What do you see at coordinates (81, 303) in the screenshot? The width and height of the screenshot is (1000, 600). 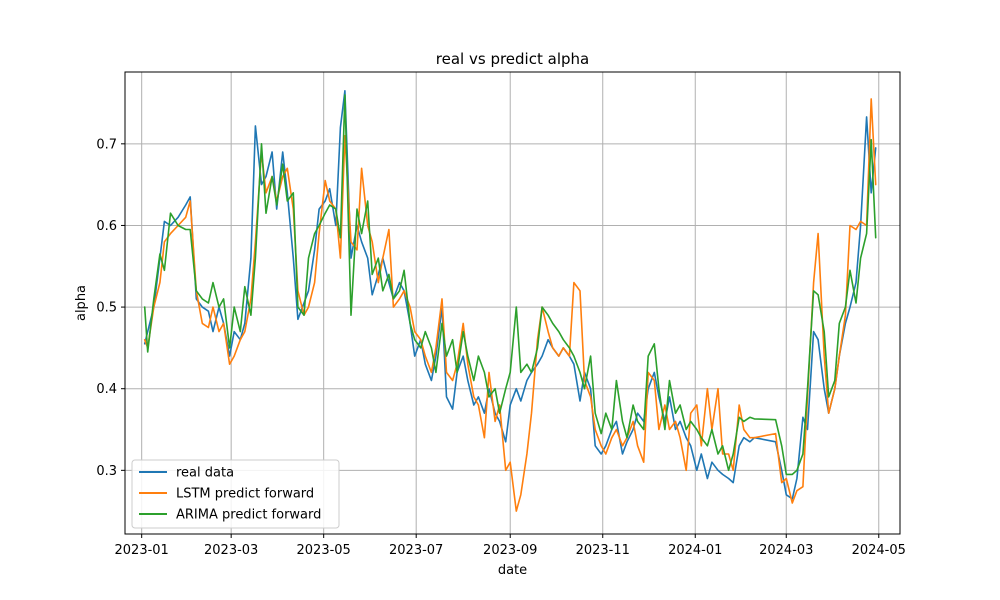 I see `y-axis-label: alpha` at bounding box center [81, 303].